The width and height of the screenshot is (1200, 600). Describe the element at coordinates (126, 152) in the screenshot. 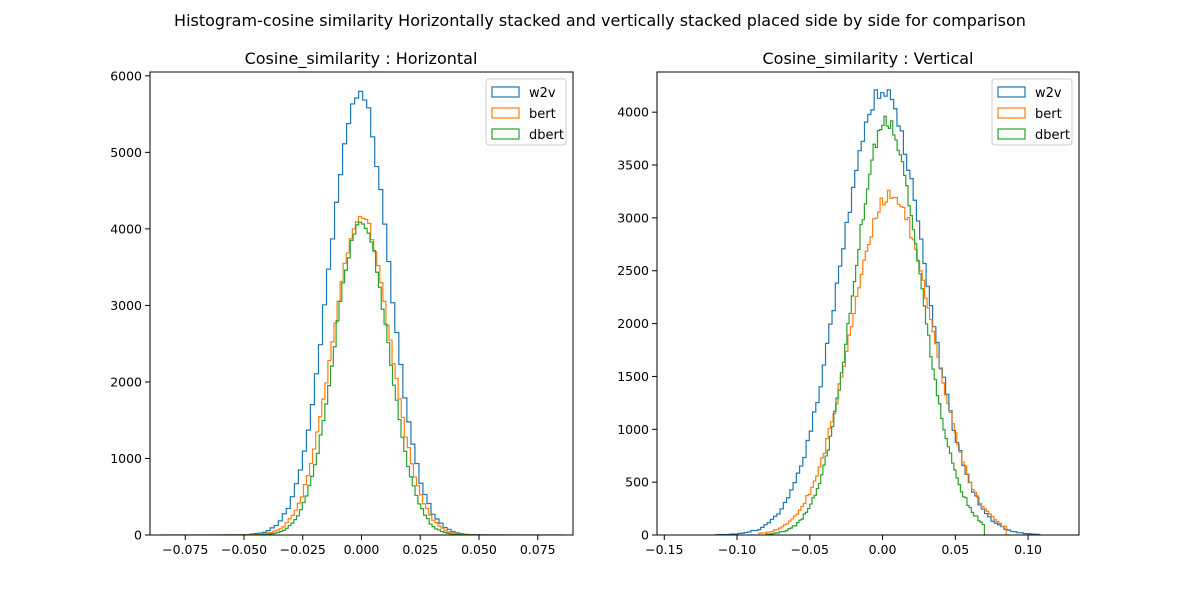

I see `y-tick-label: 5000` at that location.